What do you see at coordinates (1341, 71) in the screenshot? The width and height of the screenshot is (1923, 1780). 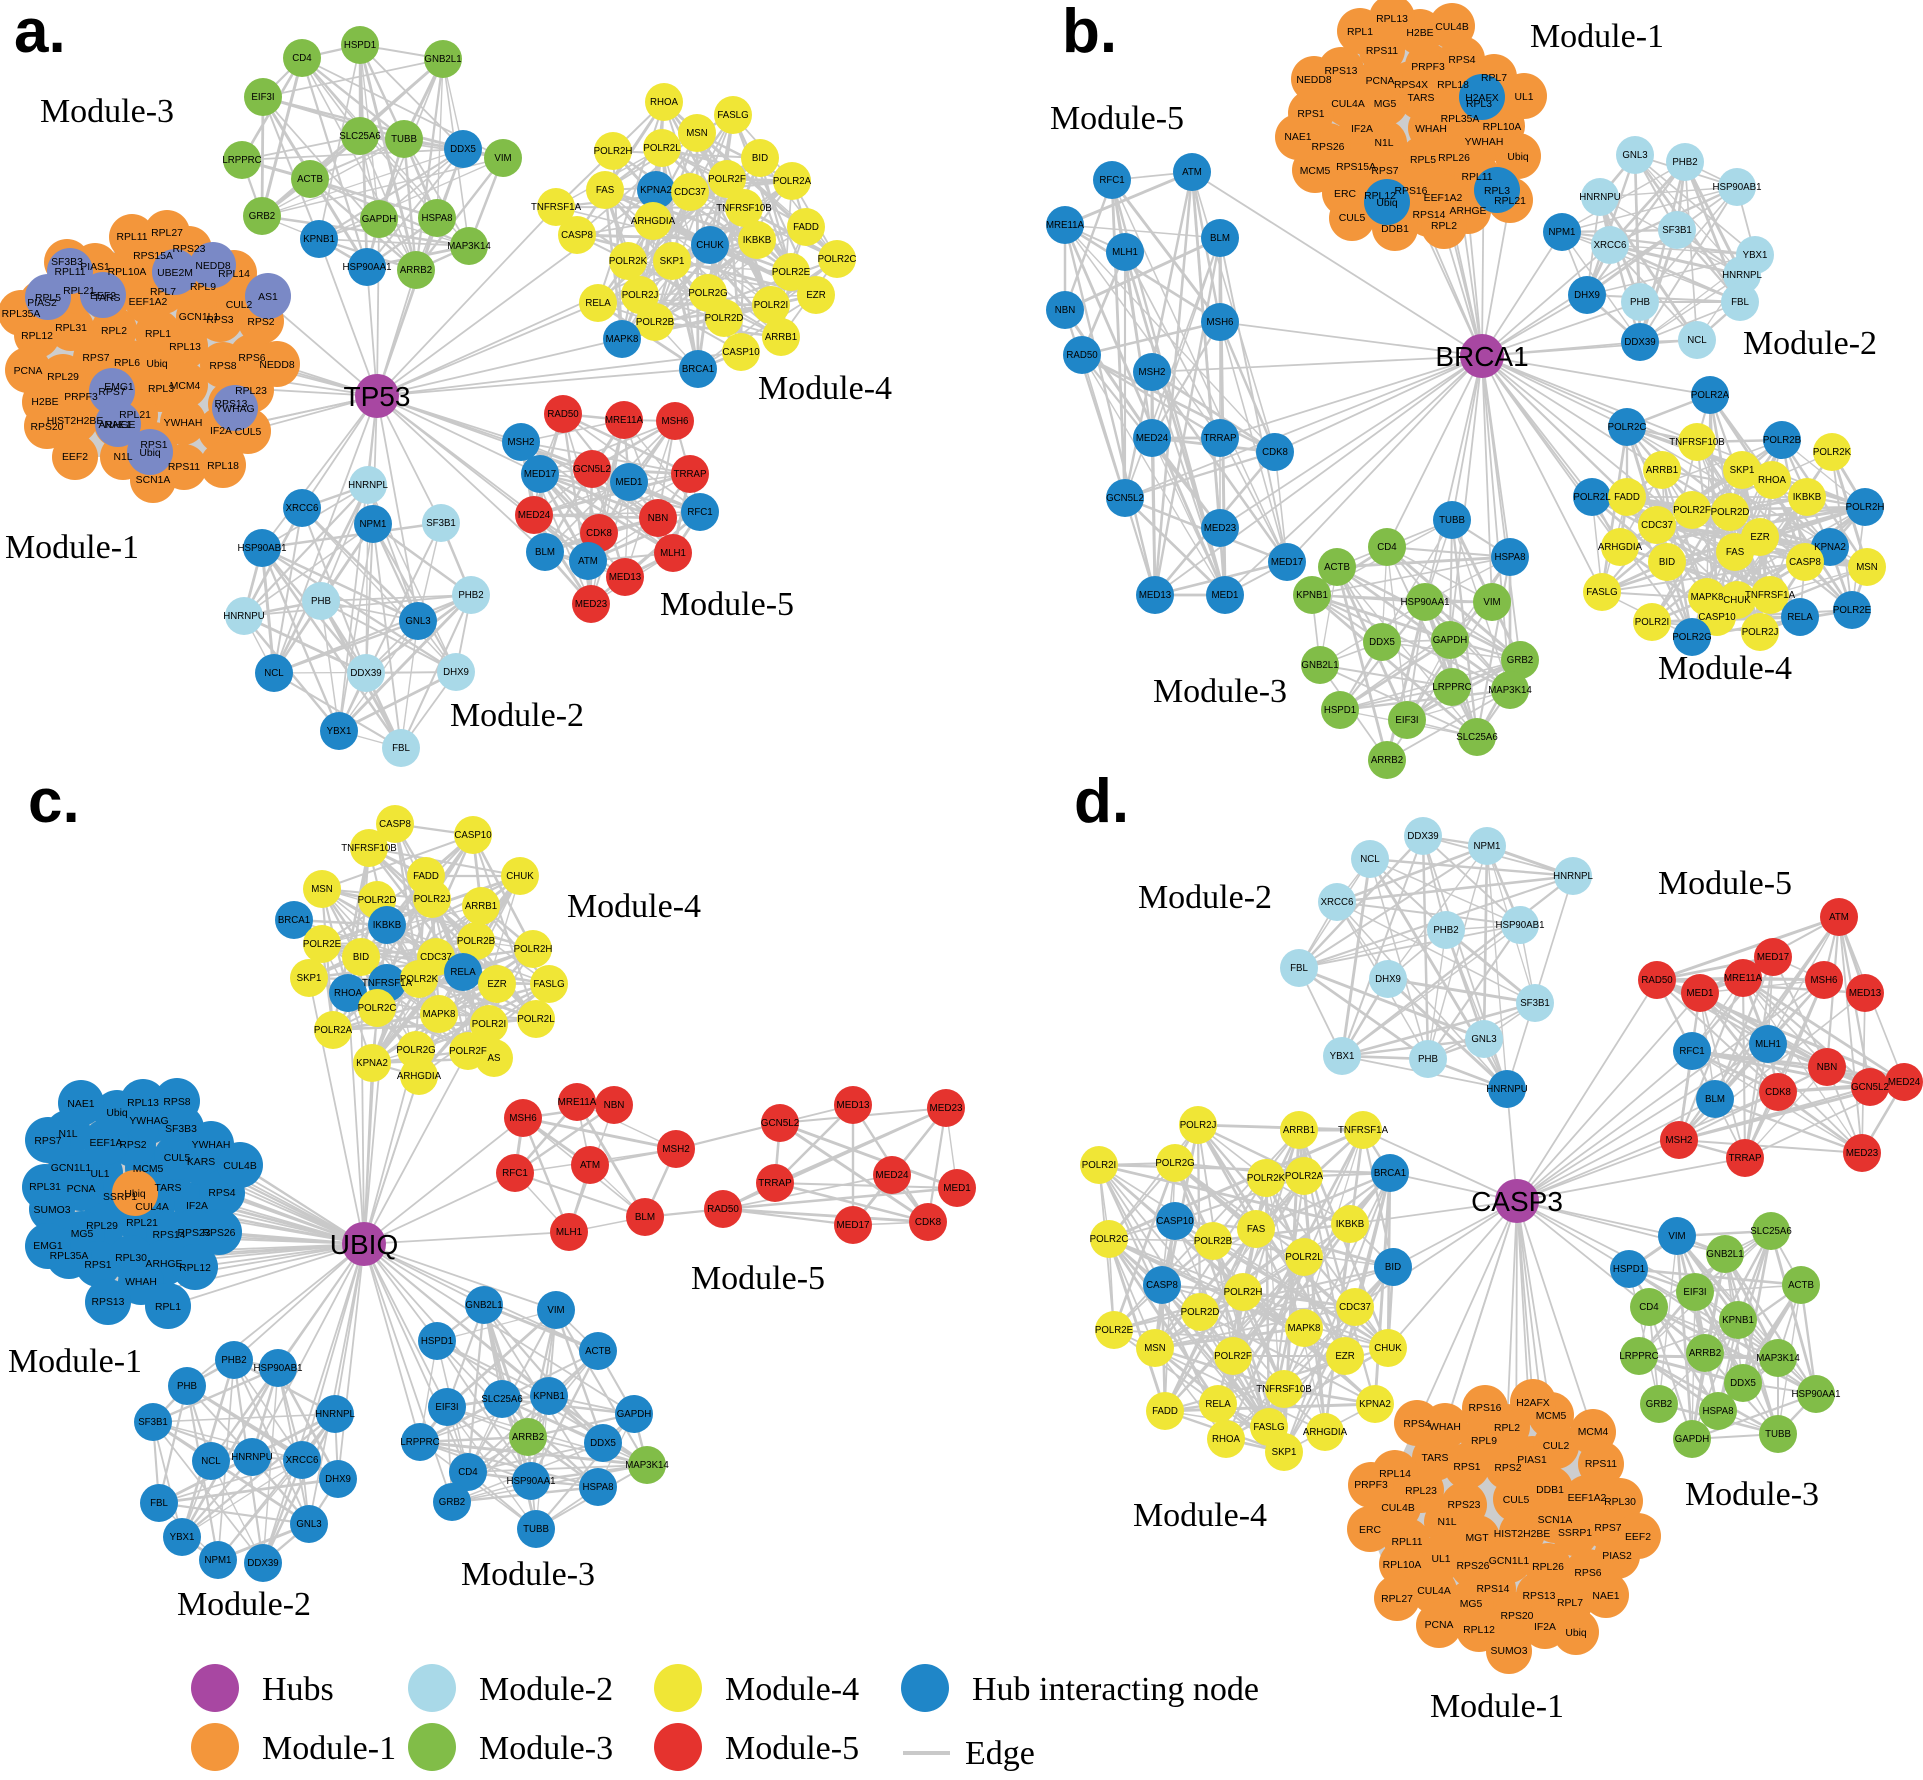 I see `svg-text: RPS13` at bounding box center [1341, 71].